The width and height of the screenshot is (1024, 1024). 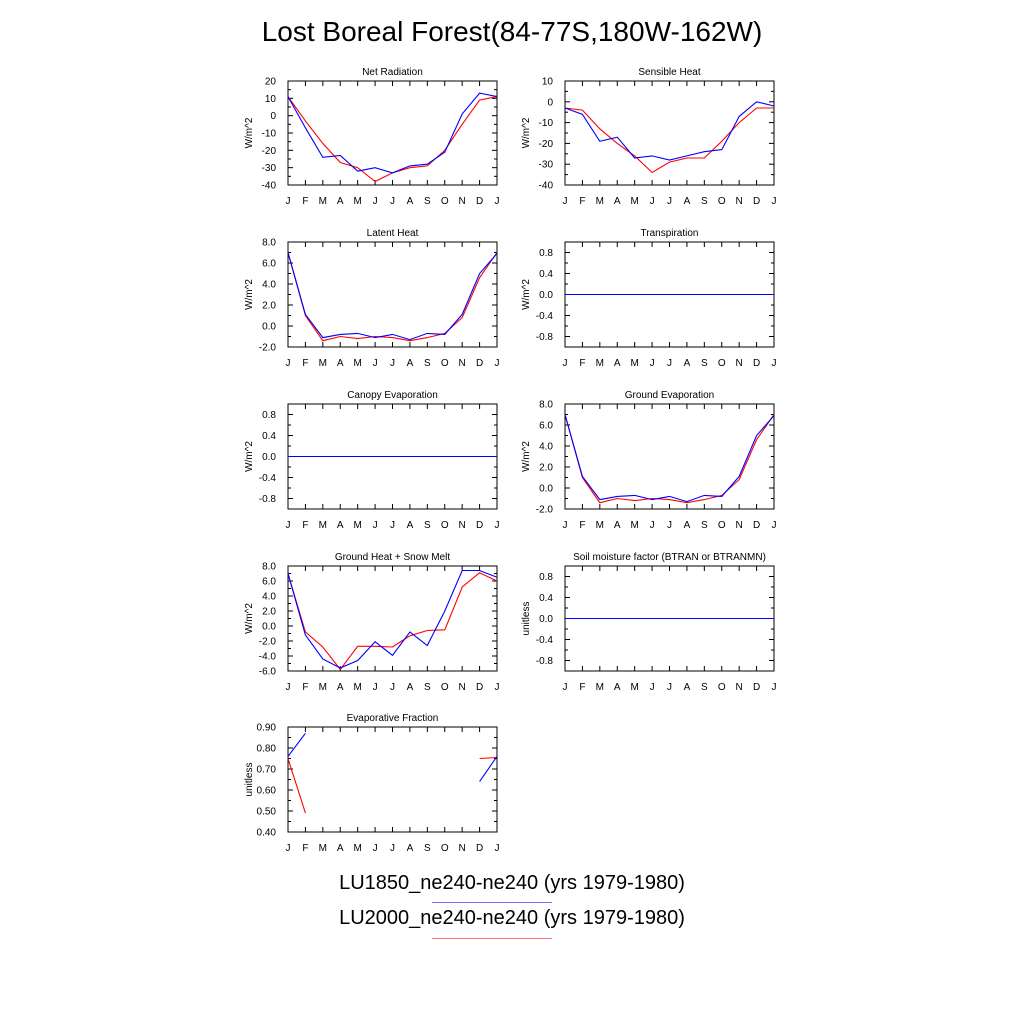 I want to click on y-tick-label: -6.0, so click(x=268, y=672).